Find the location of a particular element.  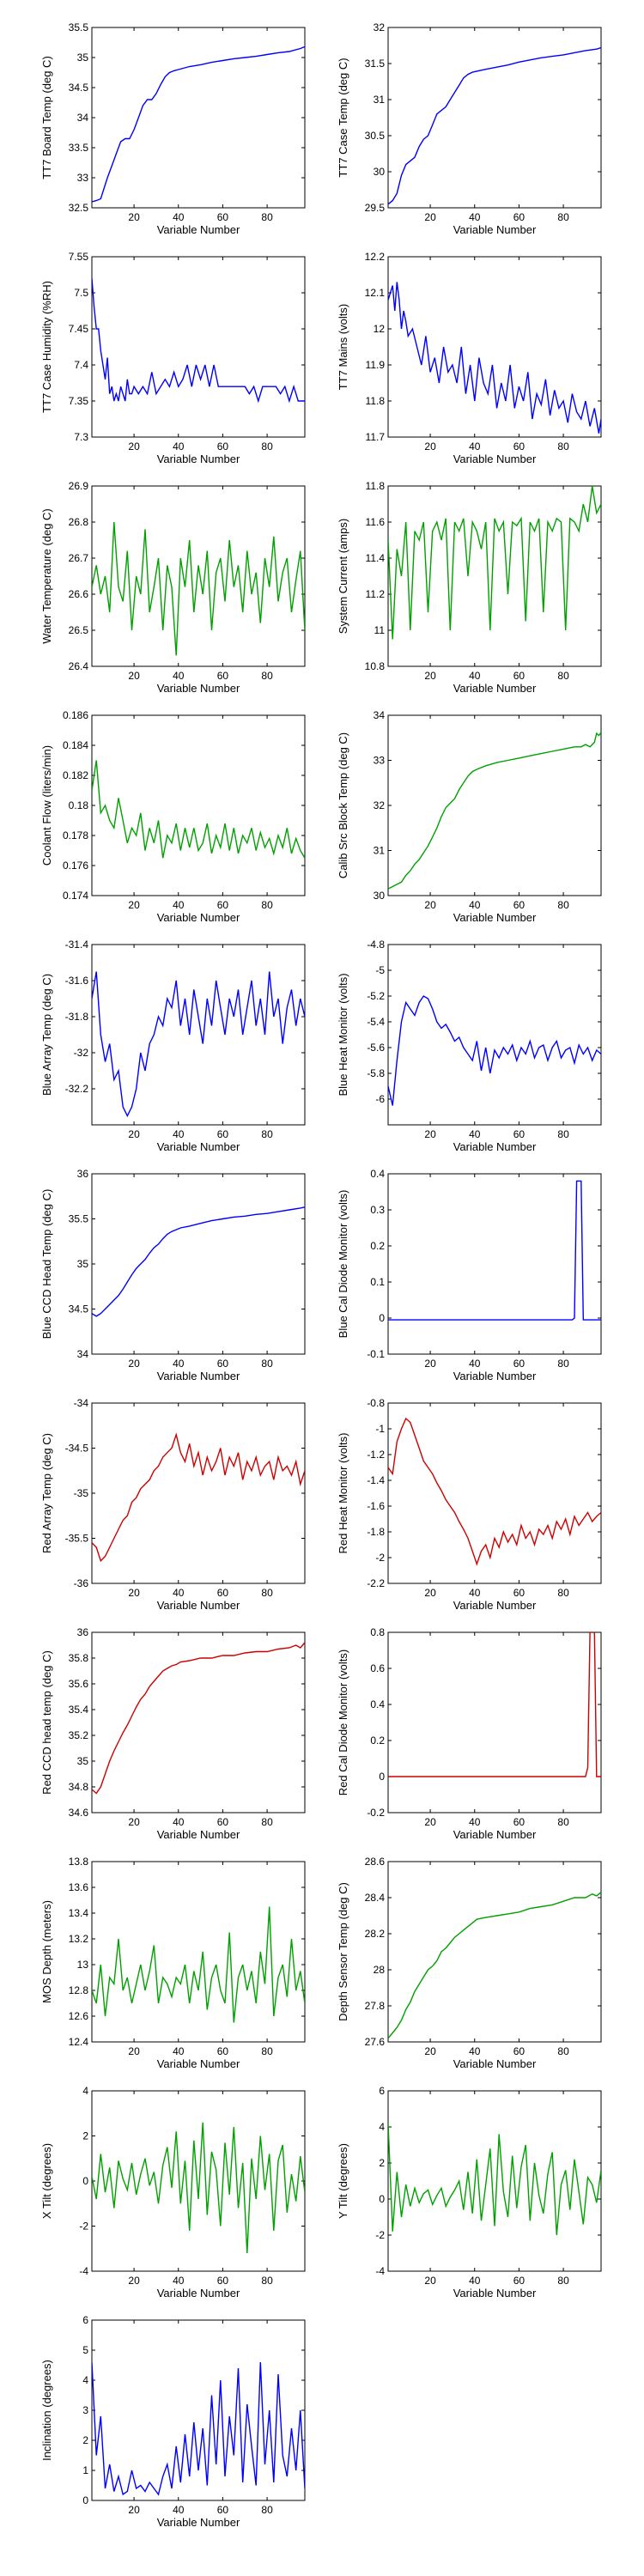

y-tick-label: -31.8 is located at coordinates (77, 1017).